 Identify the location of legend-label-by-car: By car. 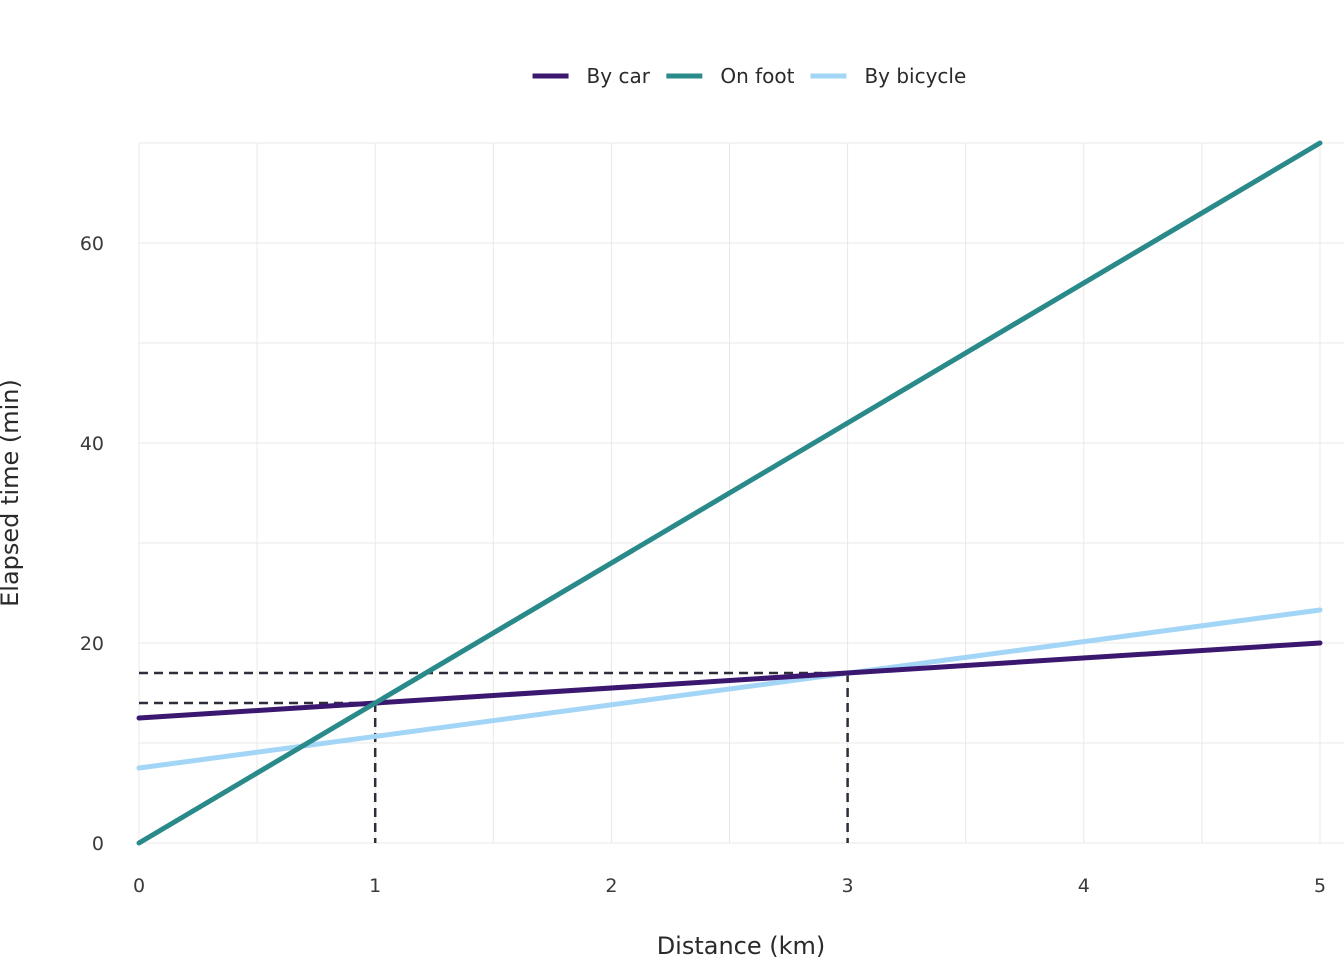
(619, 76).